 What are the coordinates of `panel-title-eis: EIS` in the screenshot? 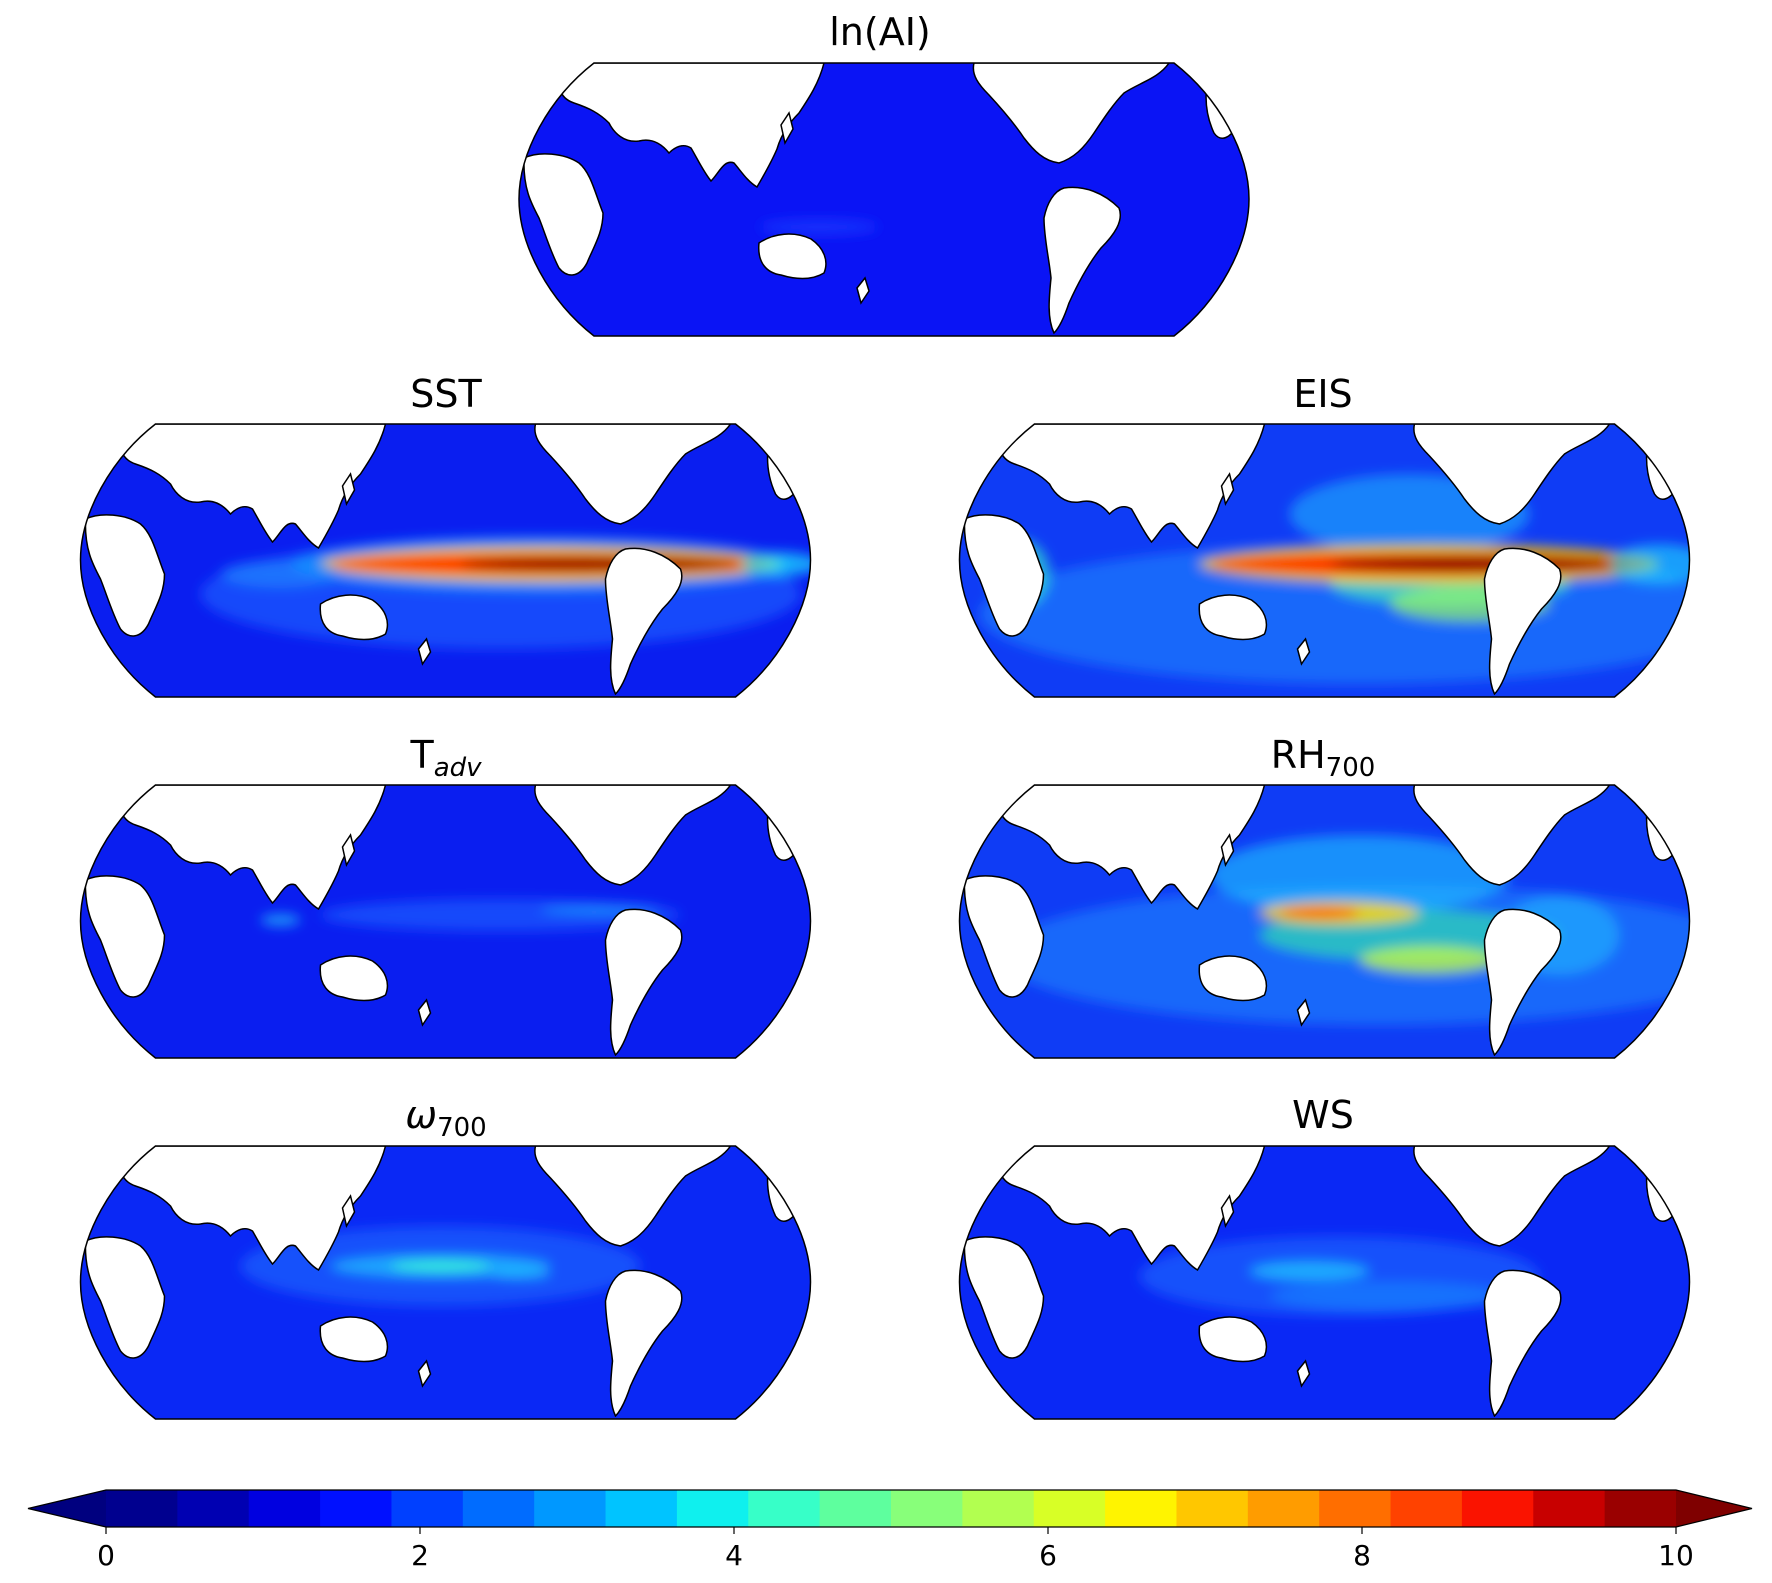 It's located at (1323, 394).